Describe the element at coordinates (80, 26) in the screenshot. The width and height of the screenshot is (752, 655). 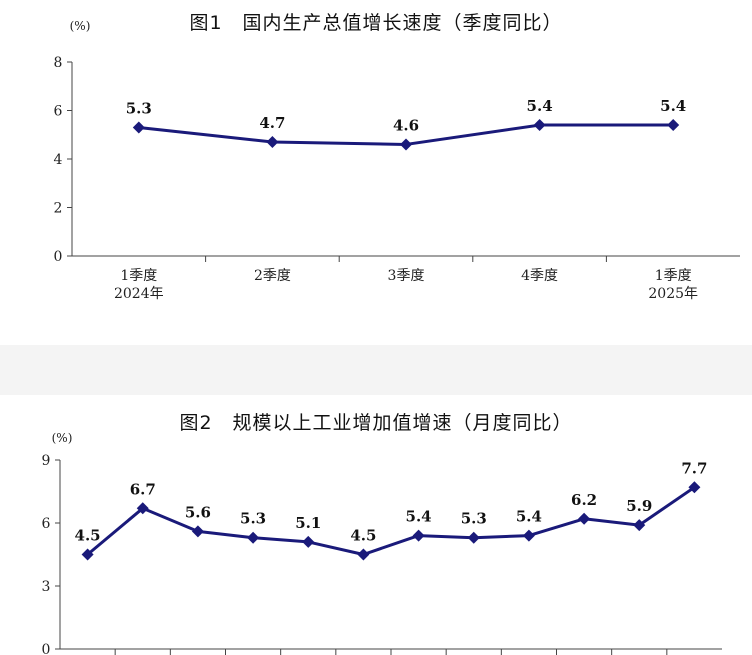
I see `chart1-unit-label: (%)` at that location.